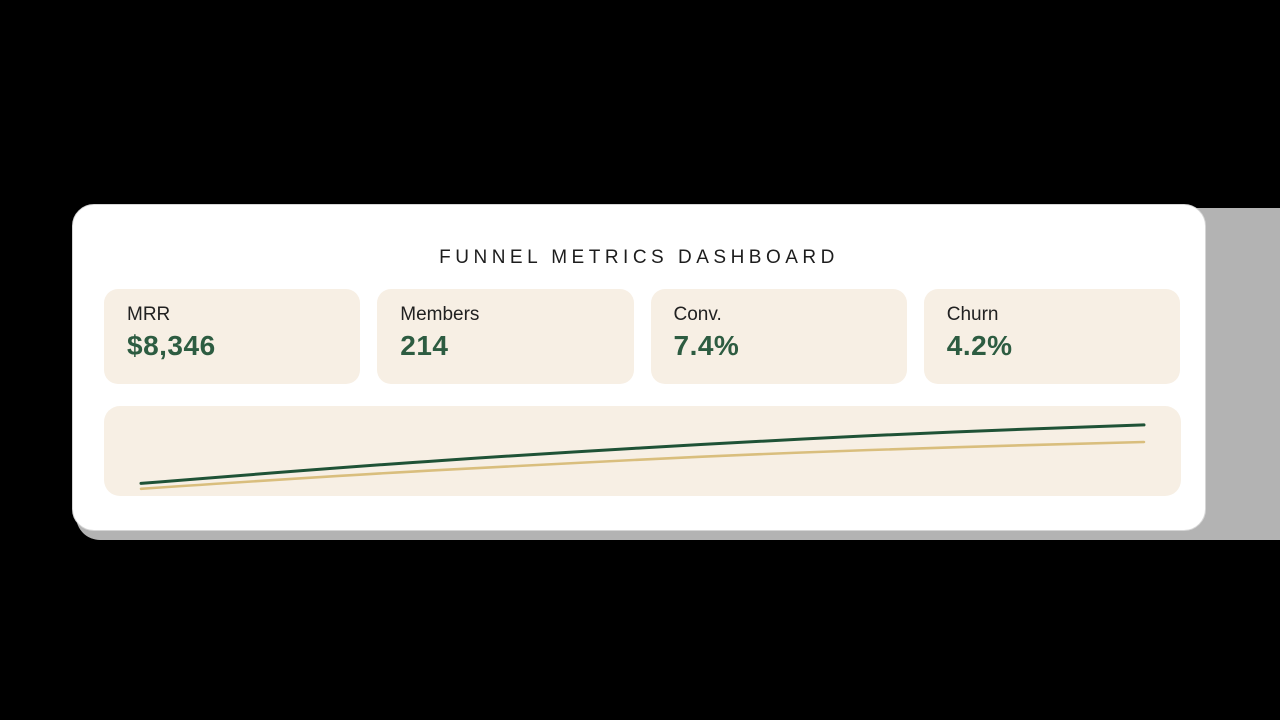 The height and width of the screenshot is (720, 1280). Describe the element at coordinates (778, 336) in the screenshot. I see `metric-card-conversion: Conv. 7.4%` at that location.